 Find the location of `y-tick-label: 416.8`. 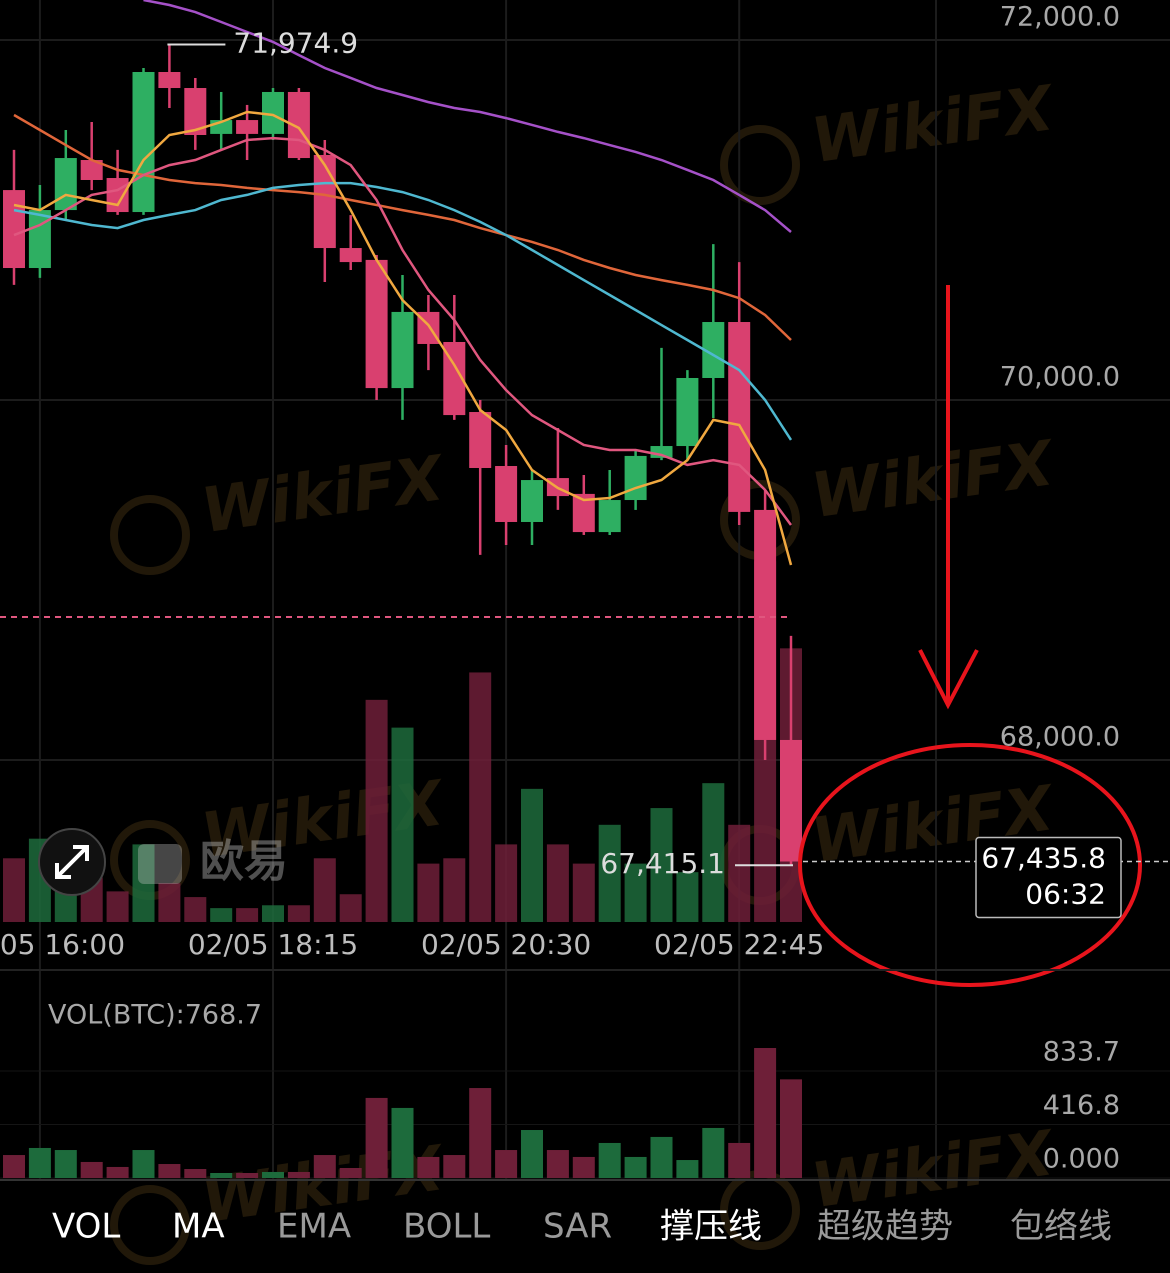

y-tick-label: 416.8 is located at coordinates (1081, 1105).